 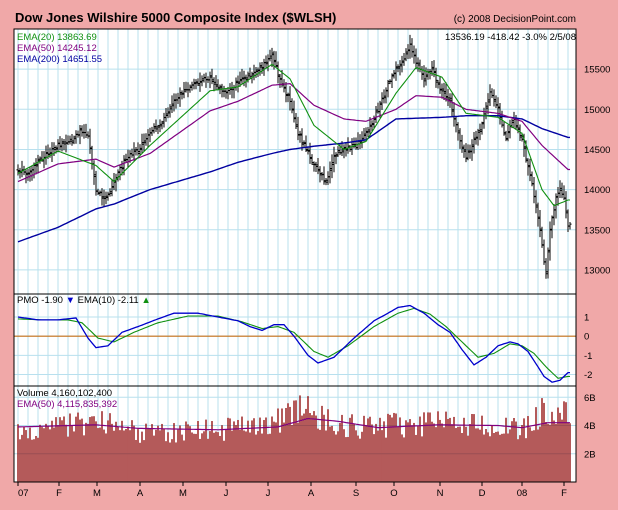 I want to click on x-axis-month-label: M, so click(x=183, y=493).